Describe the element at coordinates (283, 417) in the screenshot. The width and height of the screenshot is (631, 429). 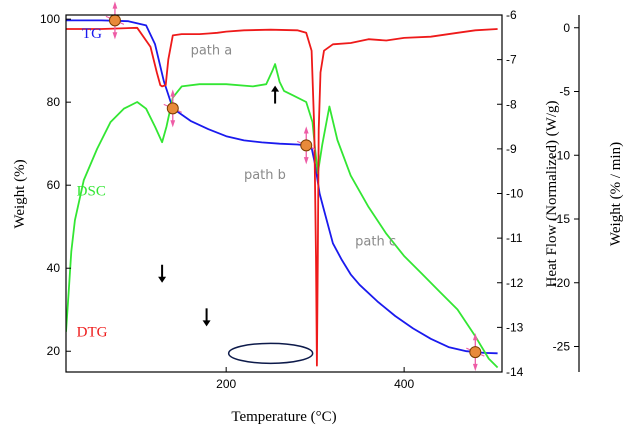
I see `x-axis-title: Temperature (°C)` at that location.